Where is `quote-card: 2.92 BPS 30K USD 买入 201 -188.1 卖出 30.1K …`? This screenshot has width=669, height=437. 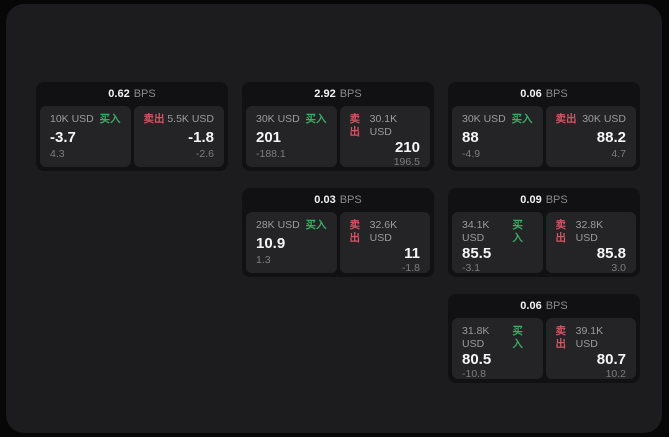 quote-card: 2.92 BPS 30K USD 买入 201 -188.1 卖出 30.1K … is located at coordinates (338, 126).